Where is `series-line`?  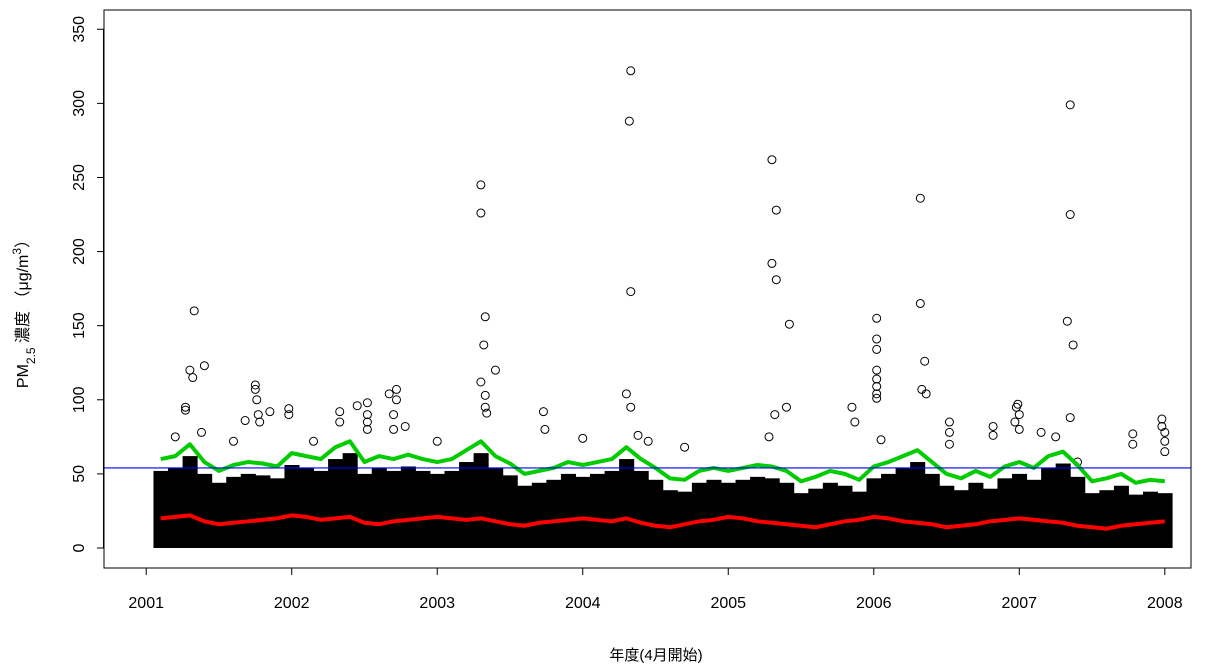
series-line is located at coordinates (663, 522).